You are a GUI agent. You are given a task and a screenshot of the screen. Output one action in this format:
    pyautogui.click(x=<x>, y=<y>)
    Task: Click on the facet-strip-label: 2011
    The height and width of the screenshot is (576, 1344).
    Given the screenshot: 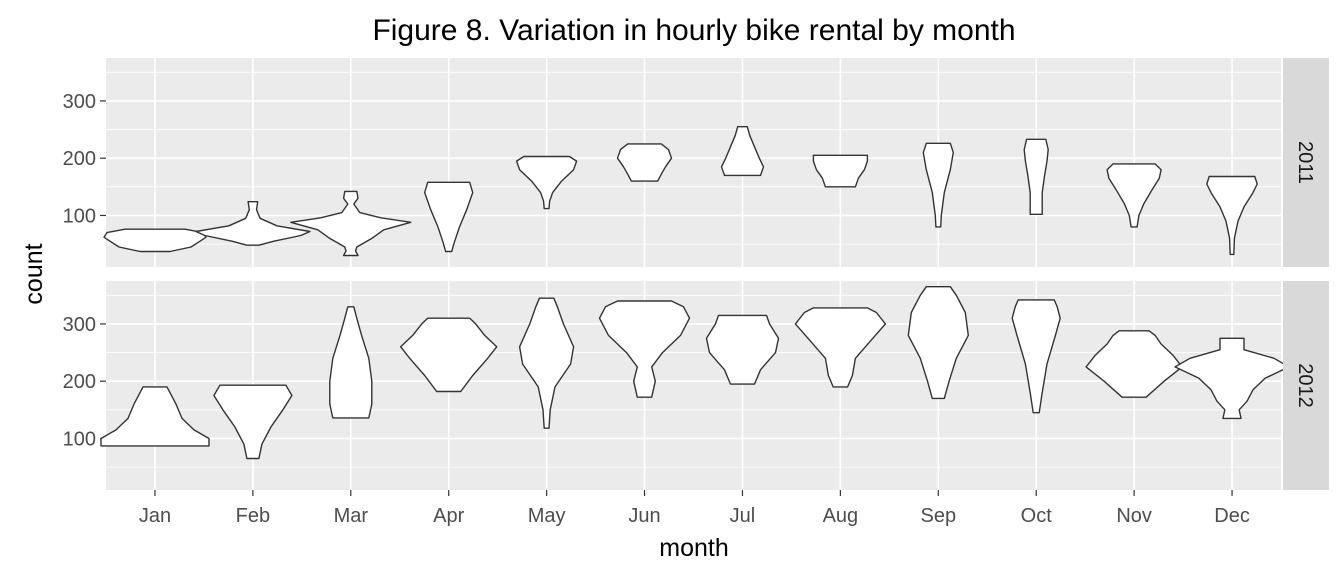 What is the action you would take?
    pyautogui.click(x=1305, y=162)
    